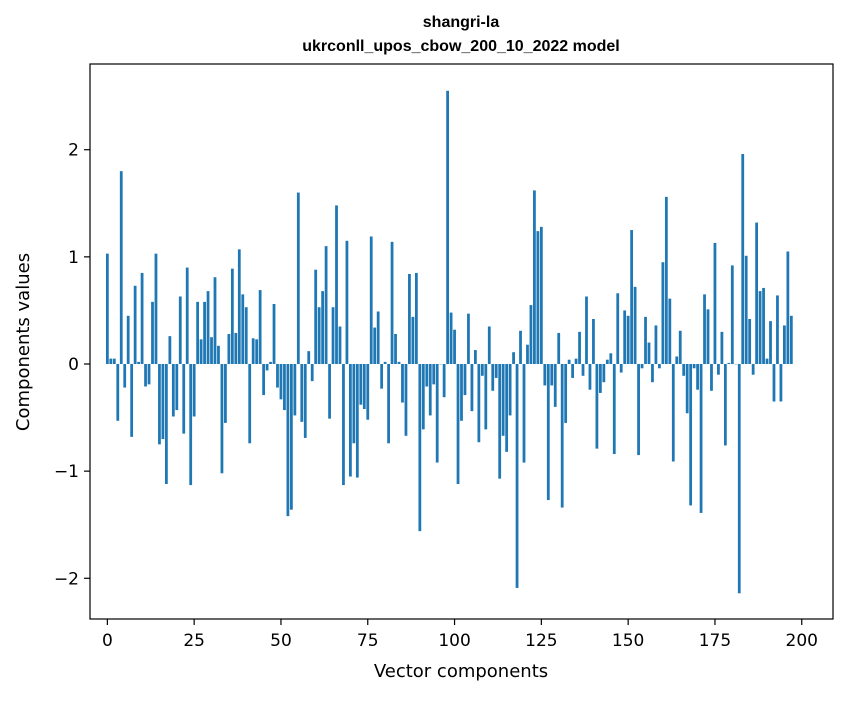  What do you see at coordinates (628, 641) in the screenshot?
I see `x-tick-label: 150` at bounding box center [628, 641].